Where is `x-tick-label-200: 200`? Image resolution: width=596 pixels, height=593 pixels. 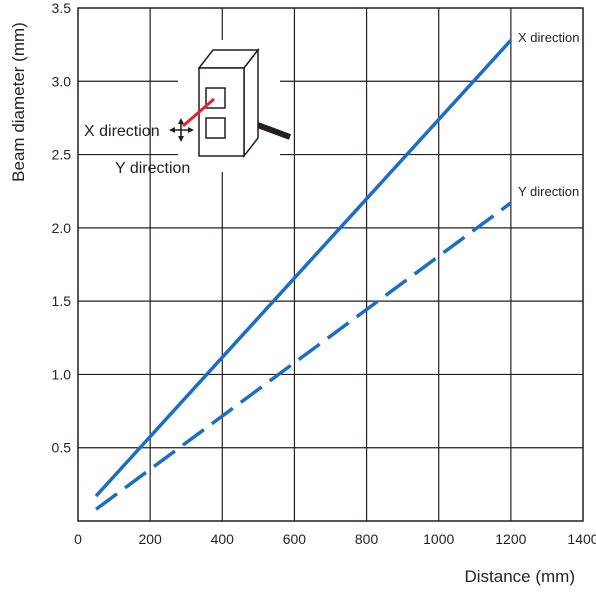
x-tick-label-200: 200 is located at coordinates (150, 539).